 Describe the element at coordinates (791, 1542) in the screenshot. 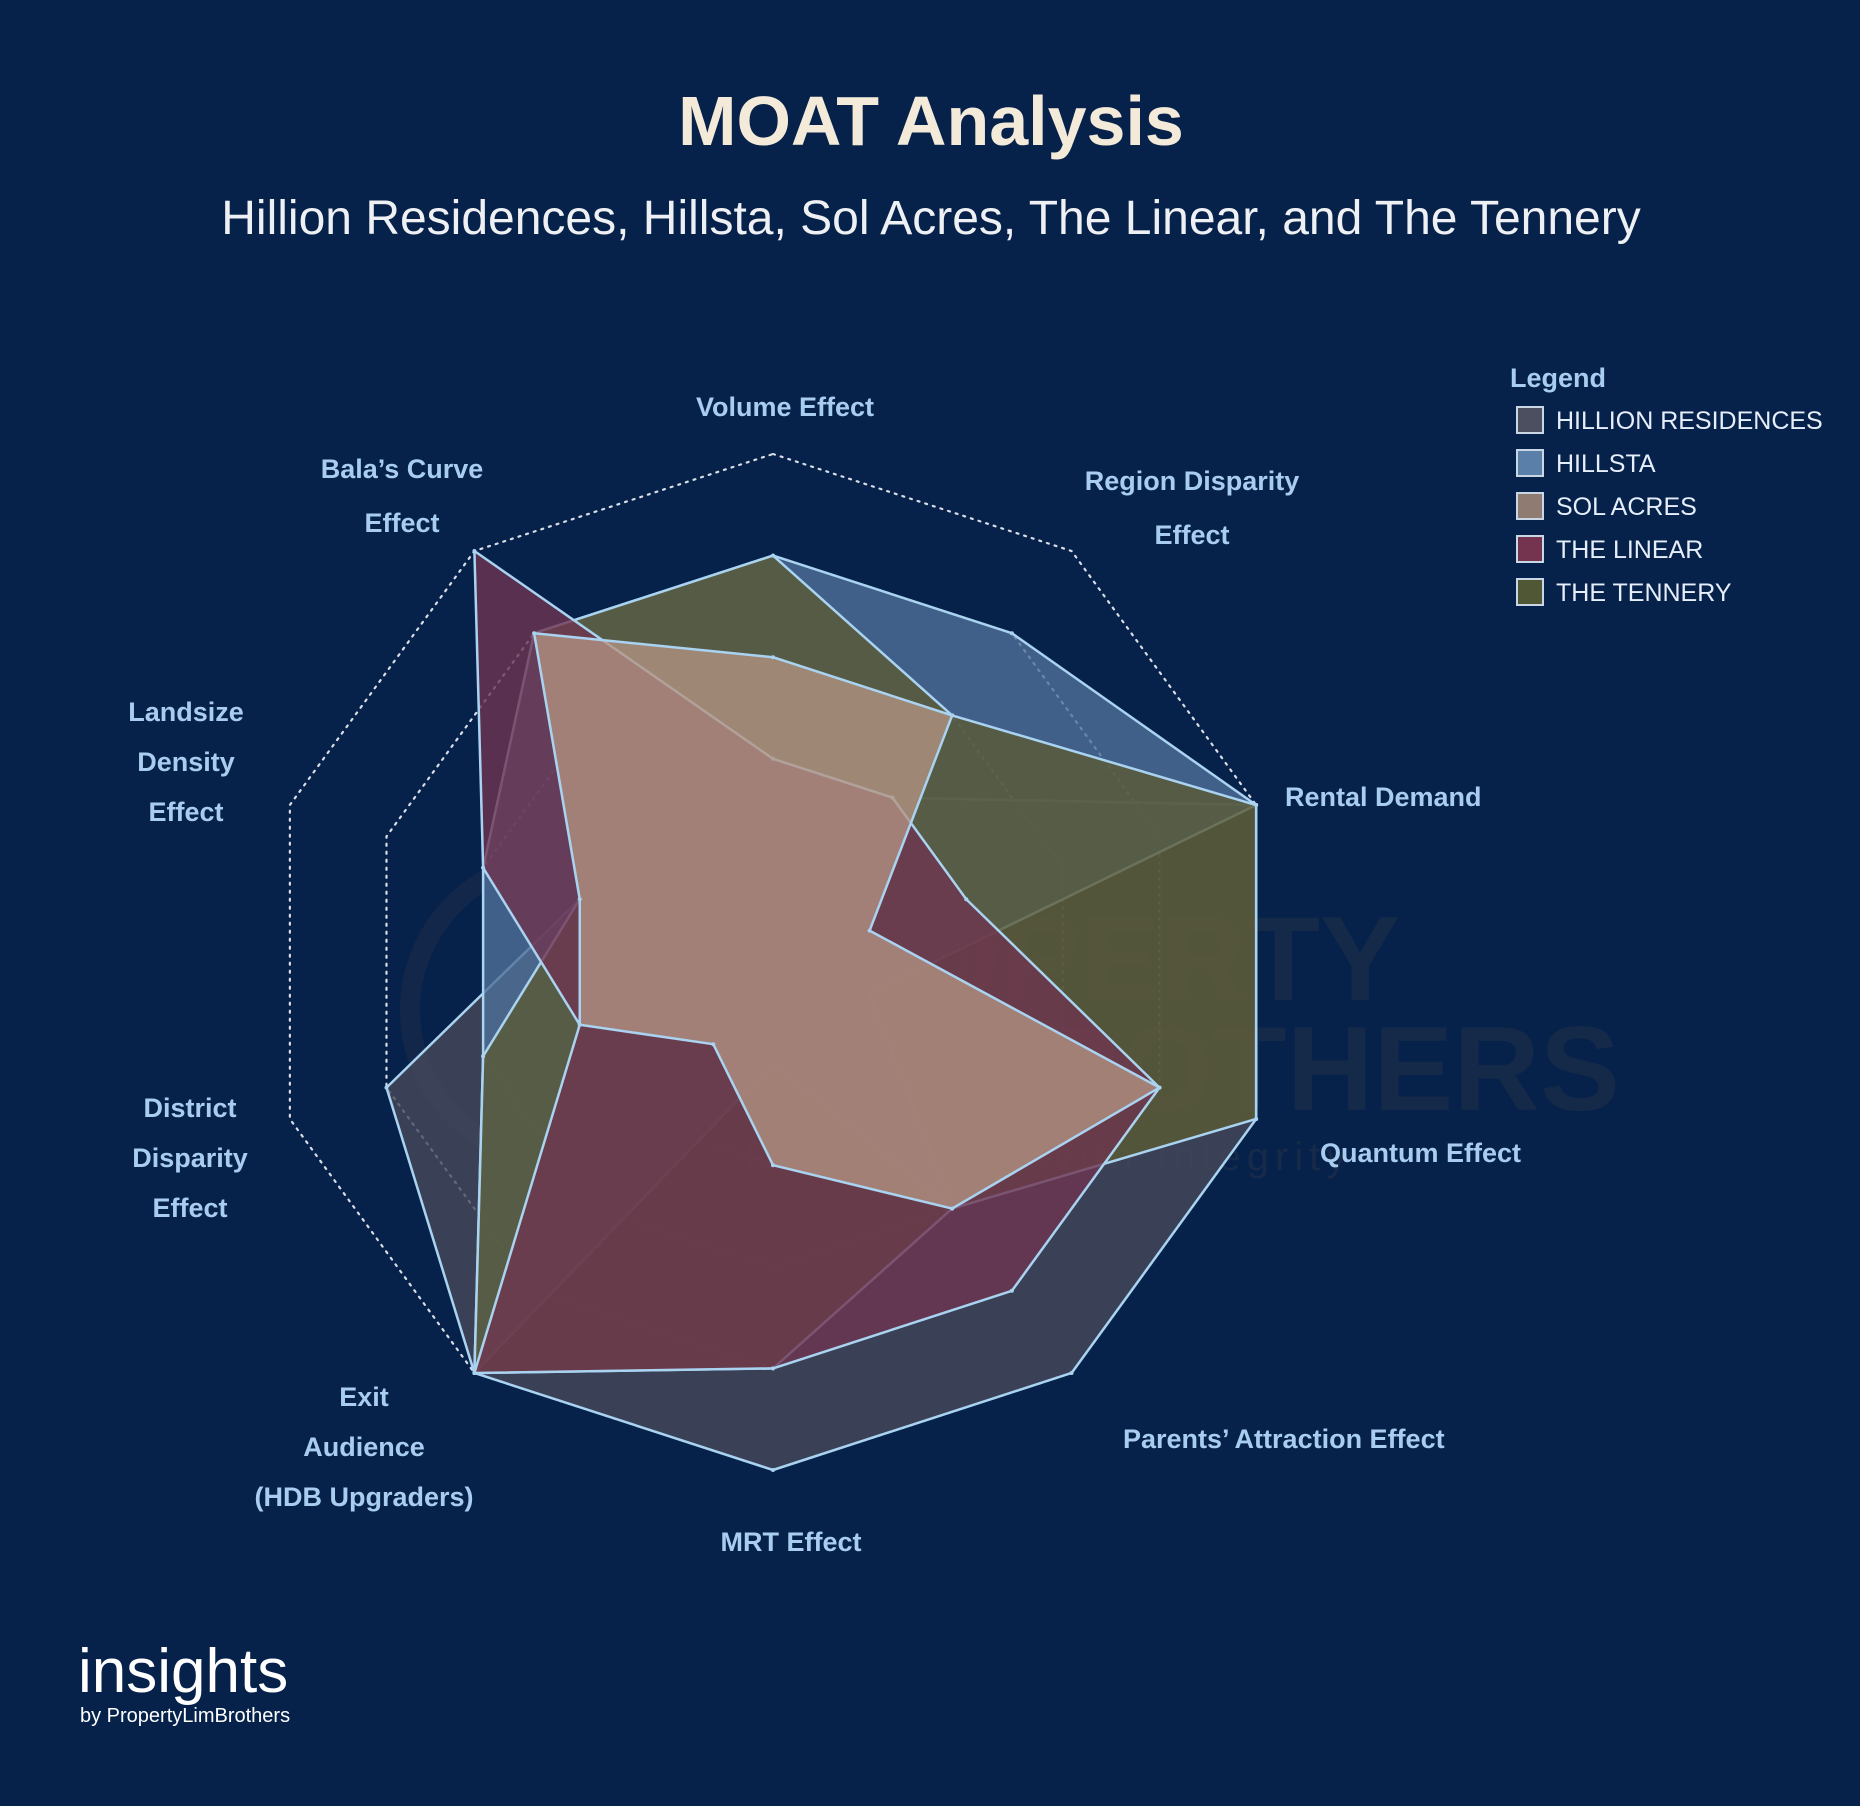

I see `axis-label: MRT Effect` at that location.